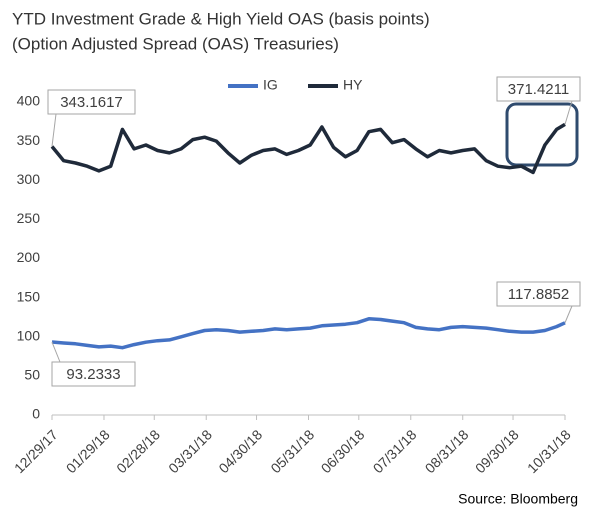 The image size is (590, 521). What do you see at coordinates (518, 499) in the screenshot?
I see `source: Source: Bloomberg` at bounding box center [518, 499].